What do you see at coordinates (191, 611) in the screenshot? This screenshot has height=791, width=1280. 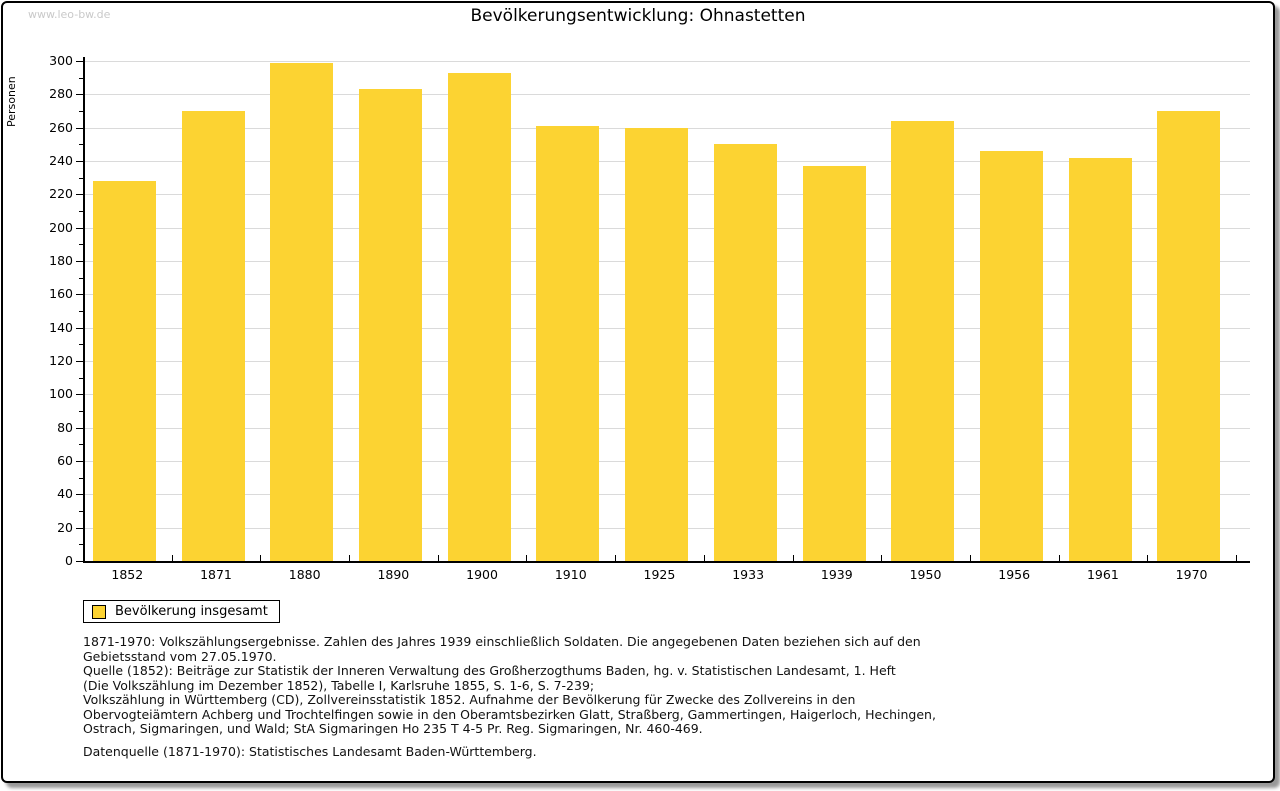 I see `legend-label: Bevölkerung insgesamt` at bounding box center [191, 611].